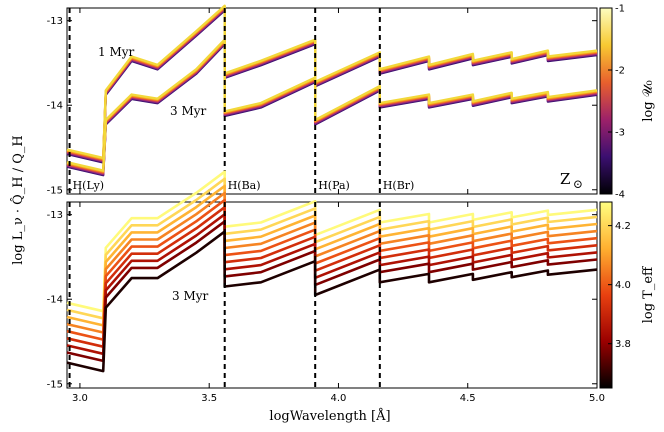 The width and height of the screenshot is (664, 432). I want to click on x-tick-label: 3.0, so click(80, 398).